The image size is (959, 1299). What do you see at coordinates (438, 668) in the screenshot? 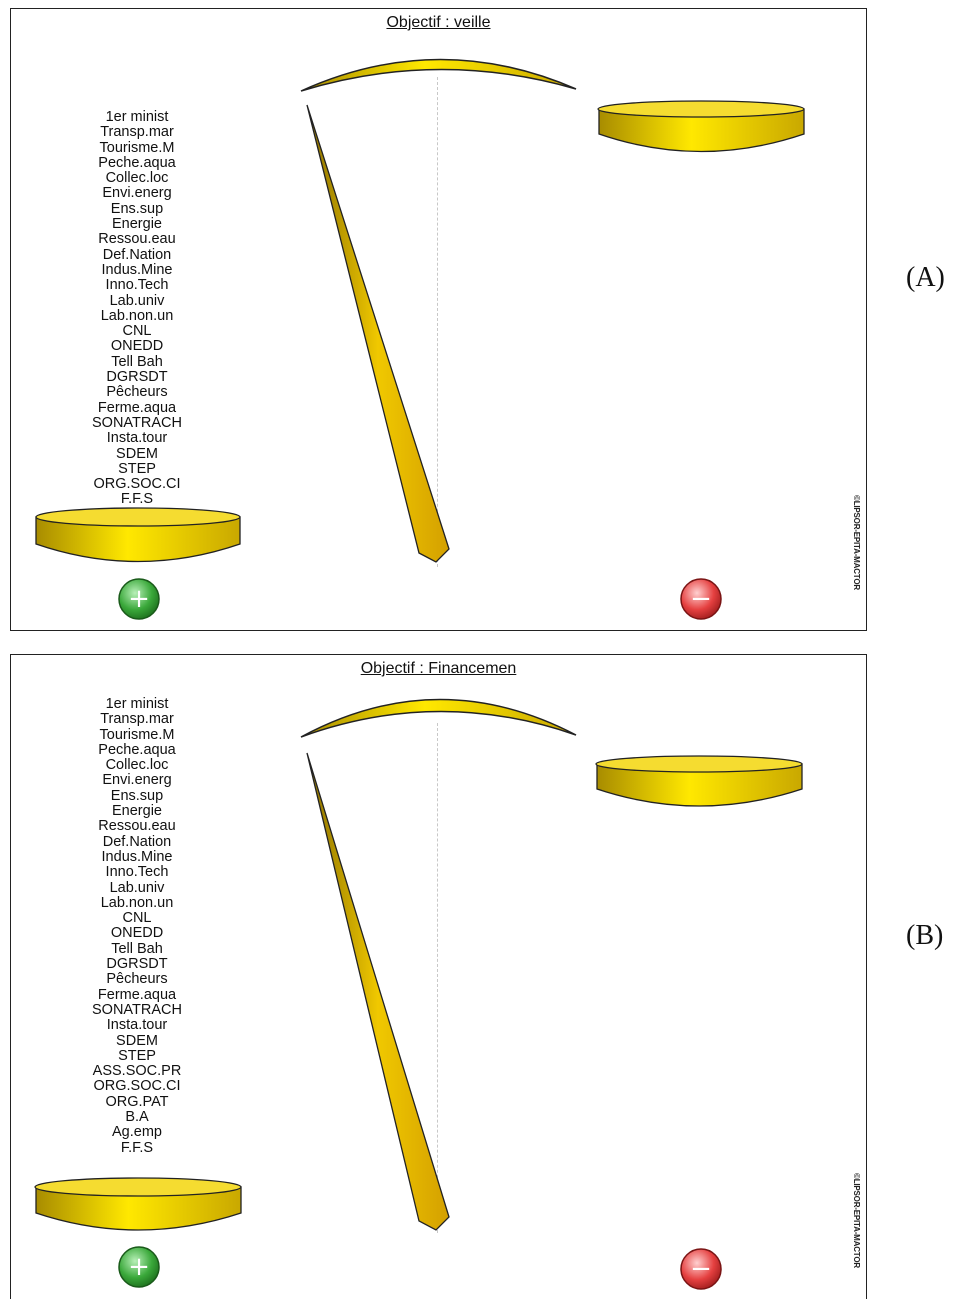
I see `panel-title: Objectif : Financemen` at bounding box center [438, 668].